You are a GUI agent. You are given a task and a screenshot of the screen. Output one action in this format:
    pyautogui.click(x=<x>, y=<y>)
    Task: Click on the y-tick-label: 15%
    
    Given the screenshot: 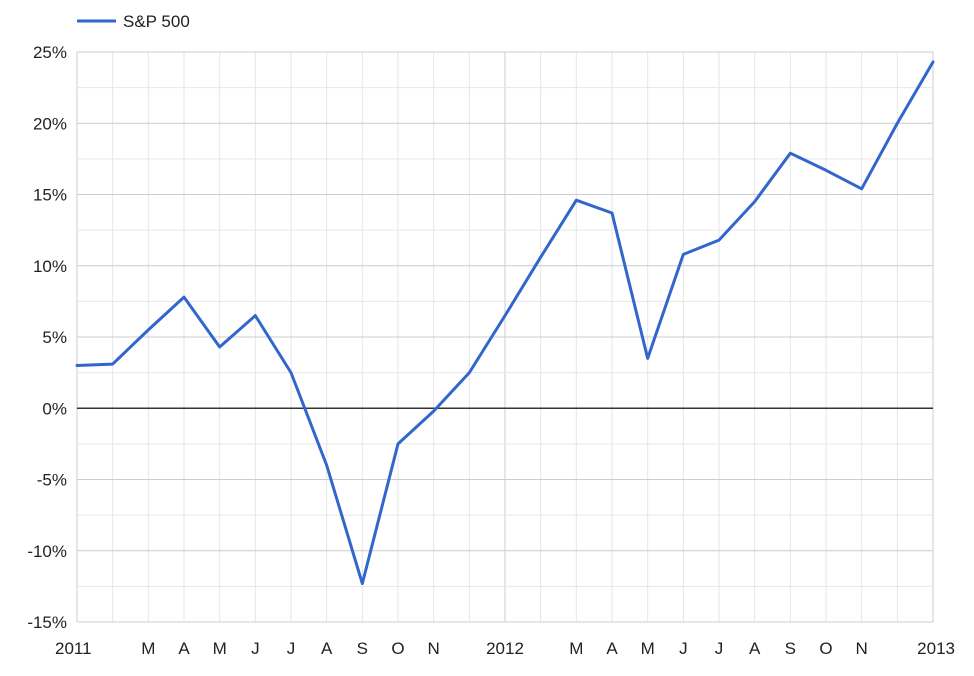 What is the action you would take?
    pyautogui.click(x=50, y=195)
    